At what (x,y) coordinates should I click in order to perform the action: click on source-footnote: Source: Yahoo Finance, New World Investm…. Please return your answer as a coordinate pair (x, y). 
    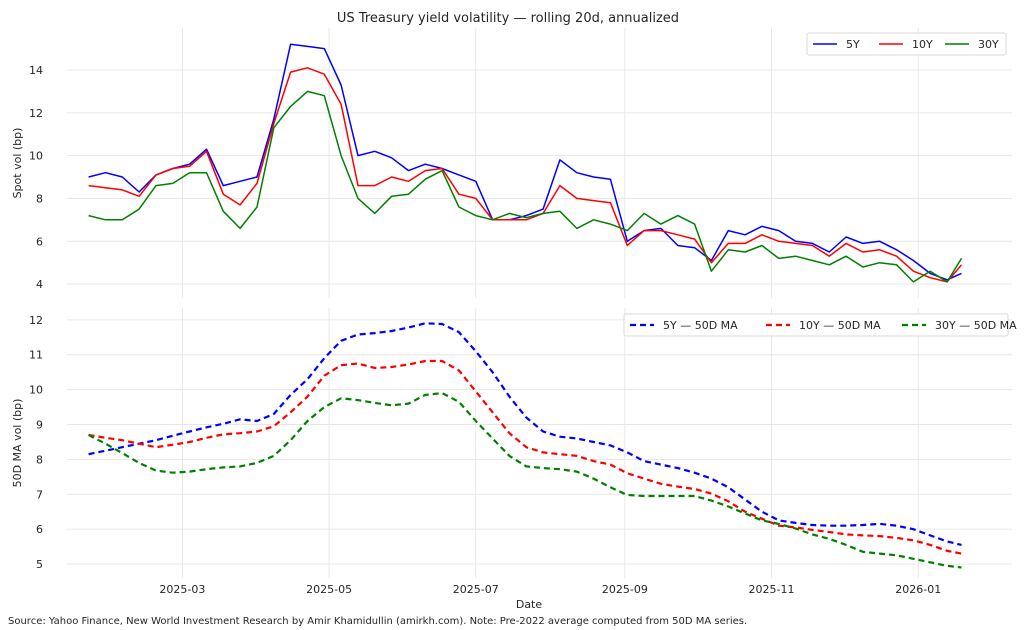
    Looking at the image, I should click on (377, 621).